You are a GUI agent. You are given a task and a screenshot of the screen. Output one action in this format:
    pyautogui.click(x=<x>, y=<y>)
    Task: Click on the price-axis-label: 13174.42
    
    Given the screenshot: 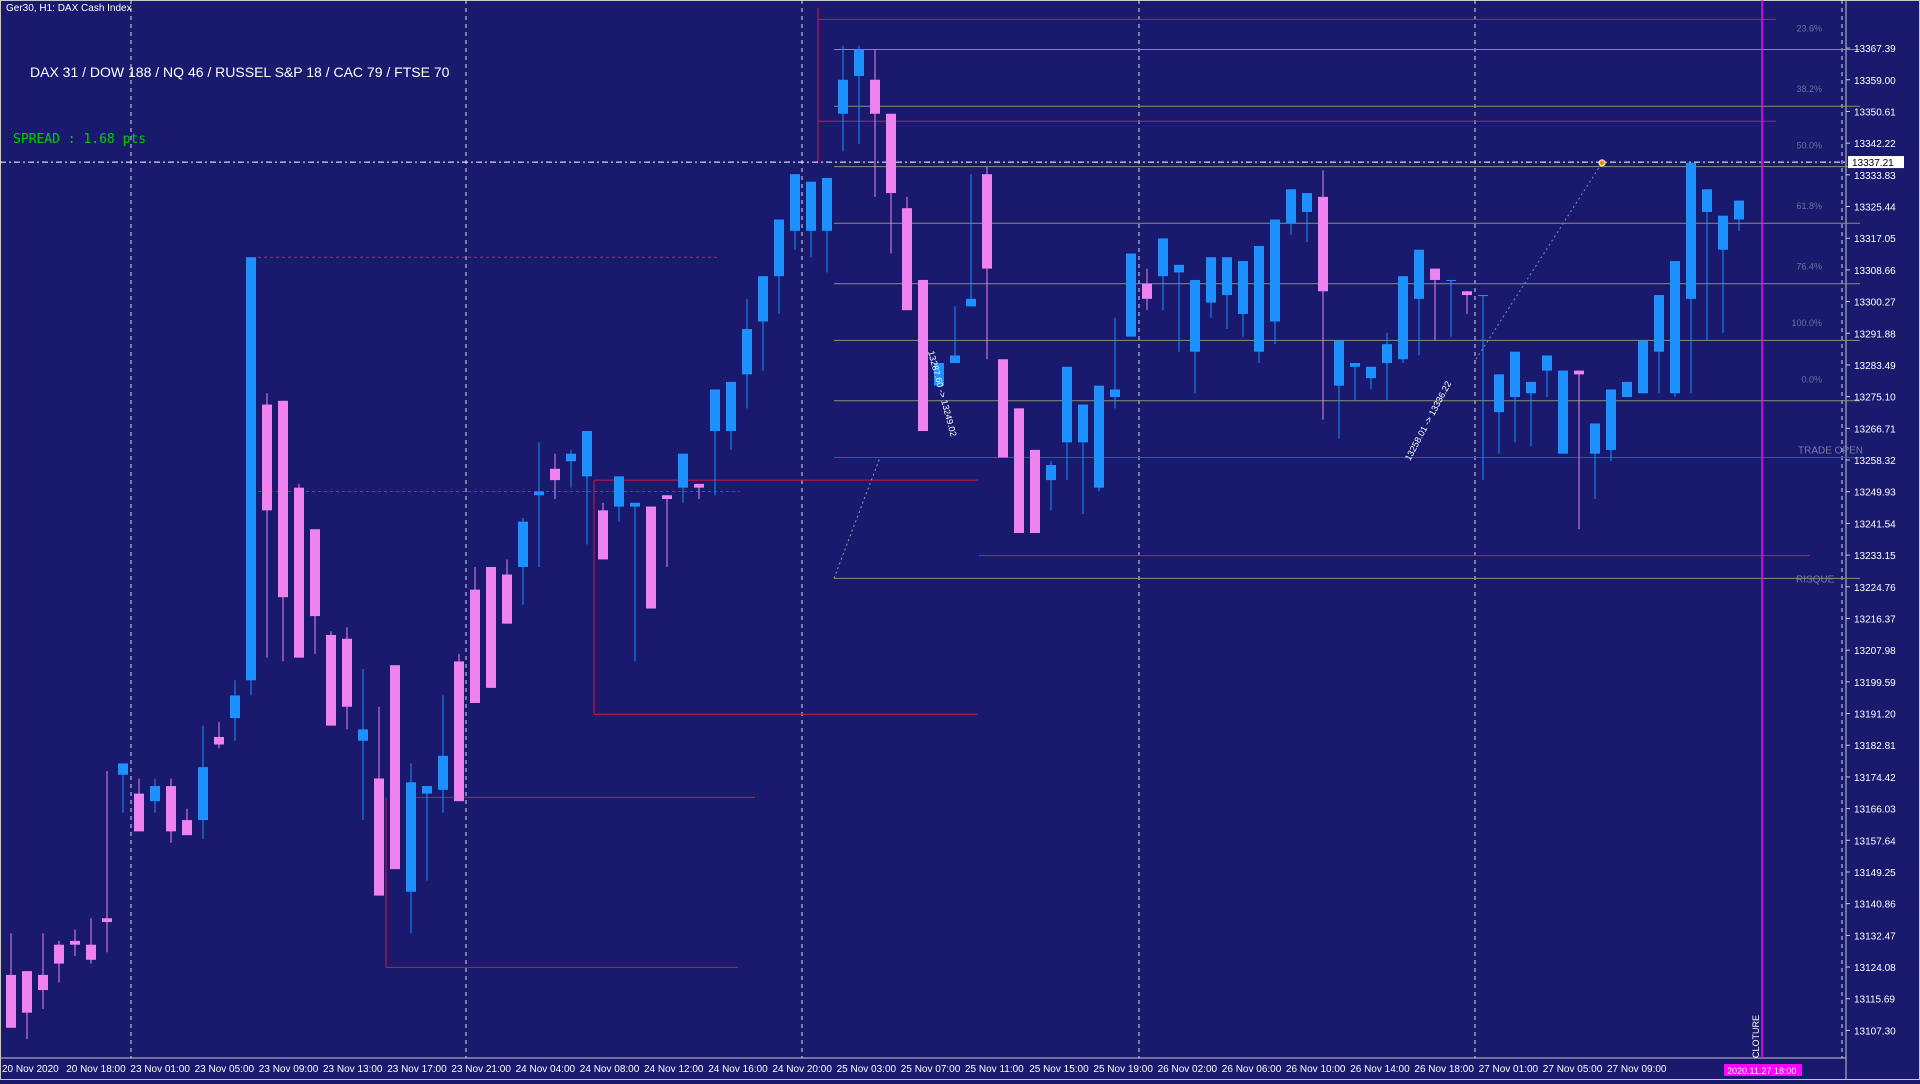 What is the action you would take?
    pyautogui.click(x=1875, y=778)
    